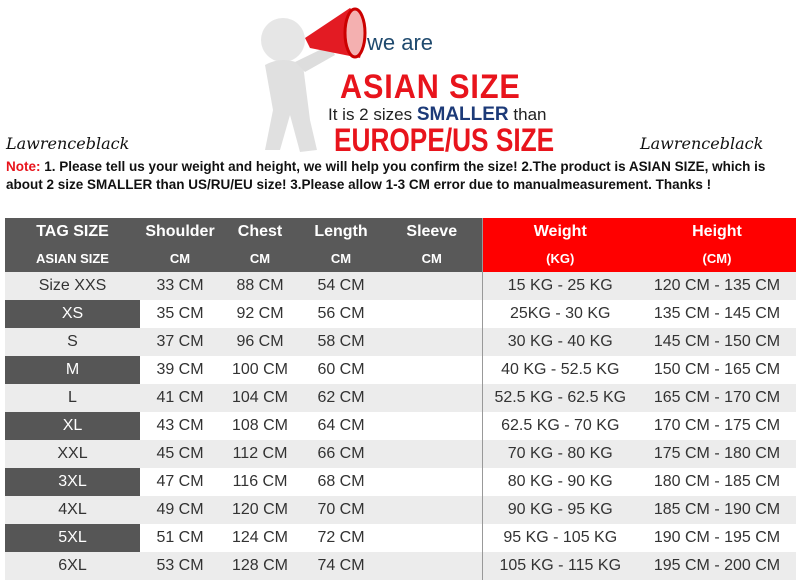 The image size is (800, 582). What do you see at coordinates (260, 537) in the screenshot?
I see `cell-chest: 124 CM` at bounding box center [260, 537].